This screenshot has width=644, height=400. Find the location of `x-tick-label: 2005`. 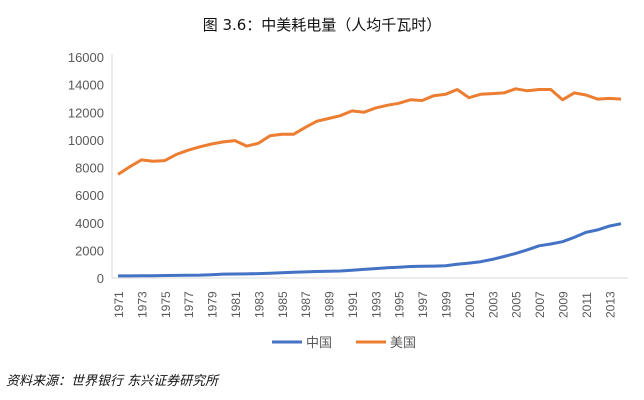

x-tick-label: 2005 is located at coordinates (517, 304).